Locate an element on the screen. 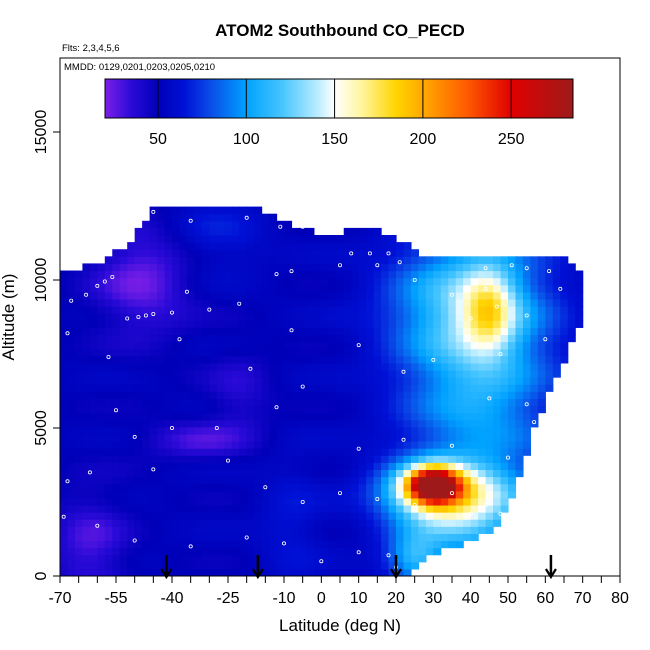 The width and height of the screenshot is (650, 650). dates-note: MMDD: 0129,0201,0203,0205,0210 is located at coordinates (139, 67).